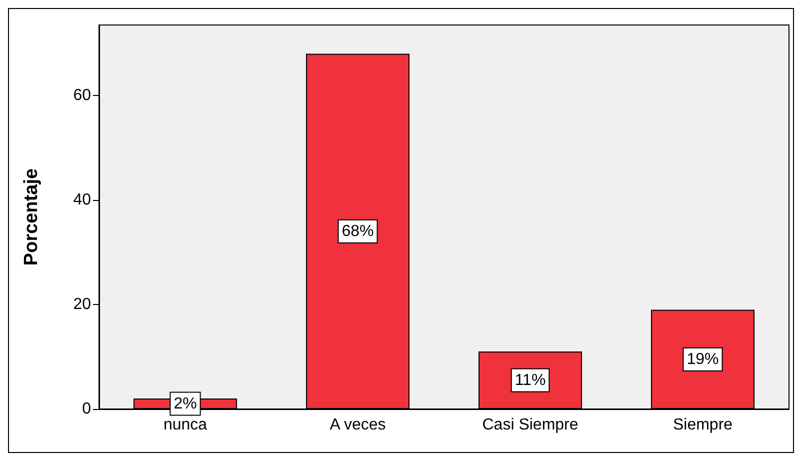  Describe the element at coordinates (530, 425) in the screenshot. I see `x-tick-label: Casi Siempre` at that location.